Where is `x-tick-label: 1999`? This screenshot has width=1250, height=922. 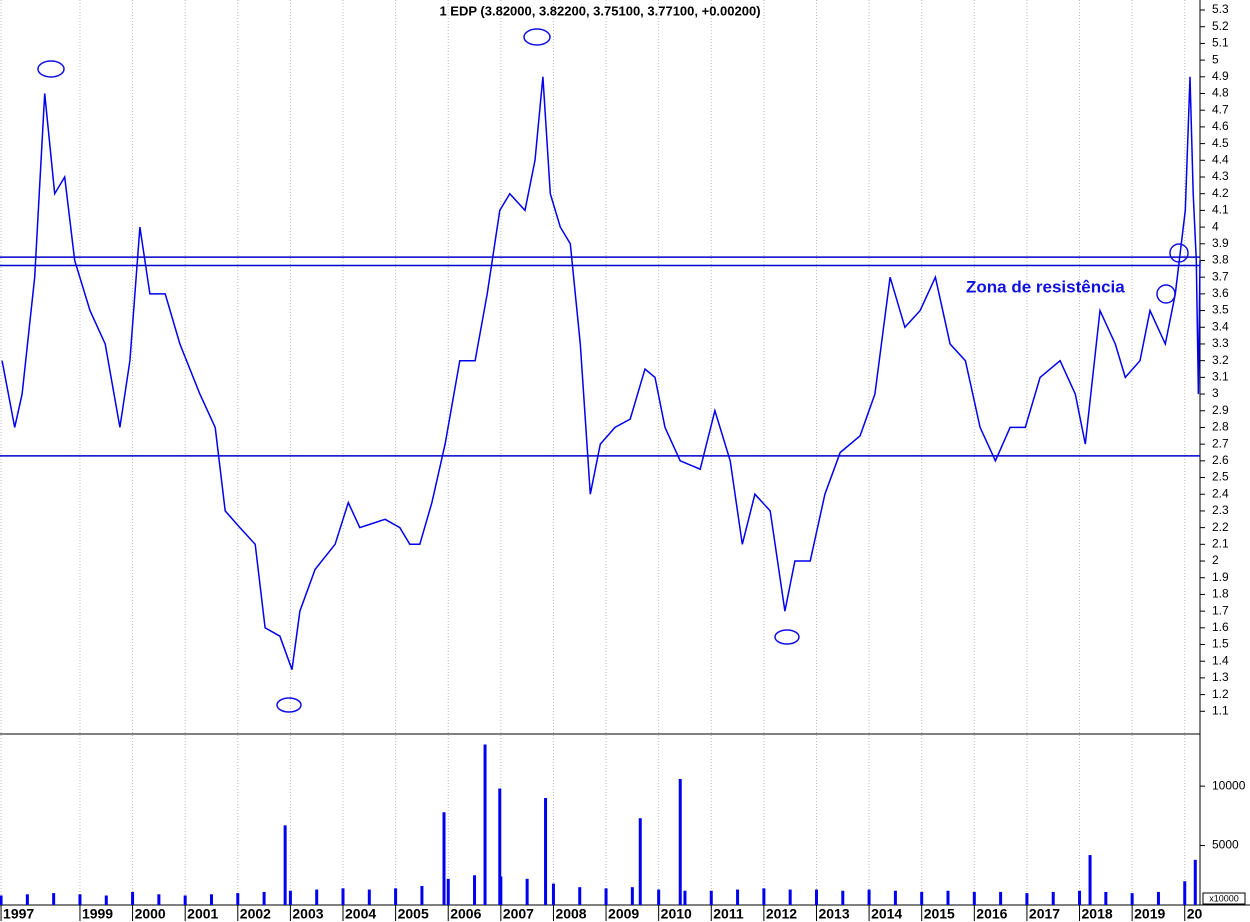
x-tick-label: 1999 is located at coordinates (97, 914).